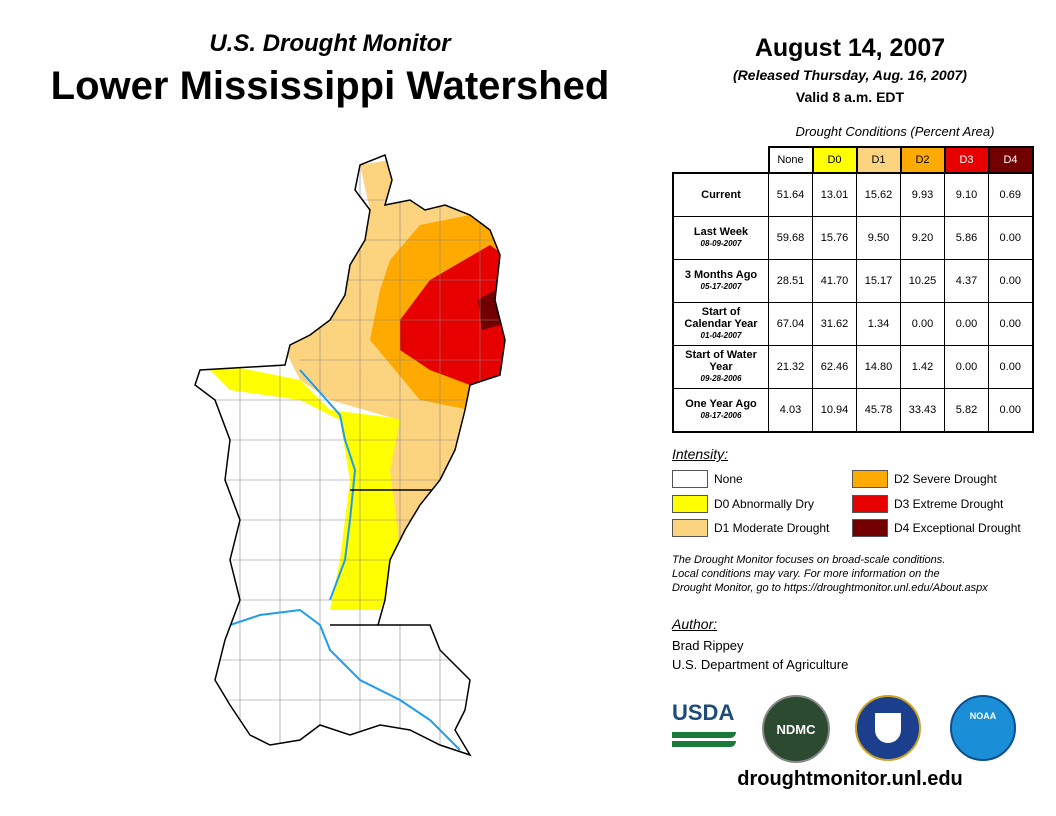 The image size is (1056, 816). Describe the element at coordinates (966, 238) in the screenshot. I see `cell-d3: 5.86` at that location.